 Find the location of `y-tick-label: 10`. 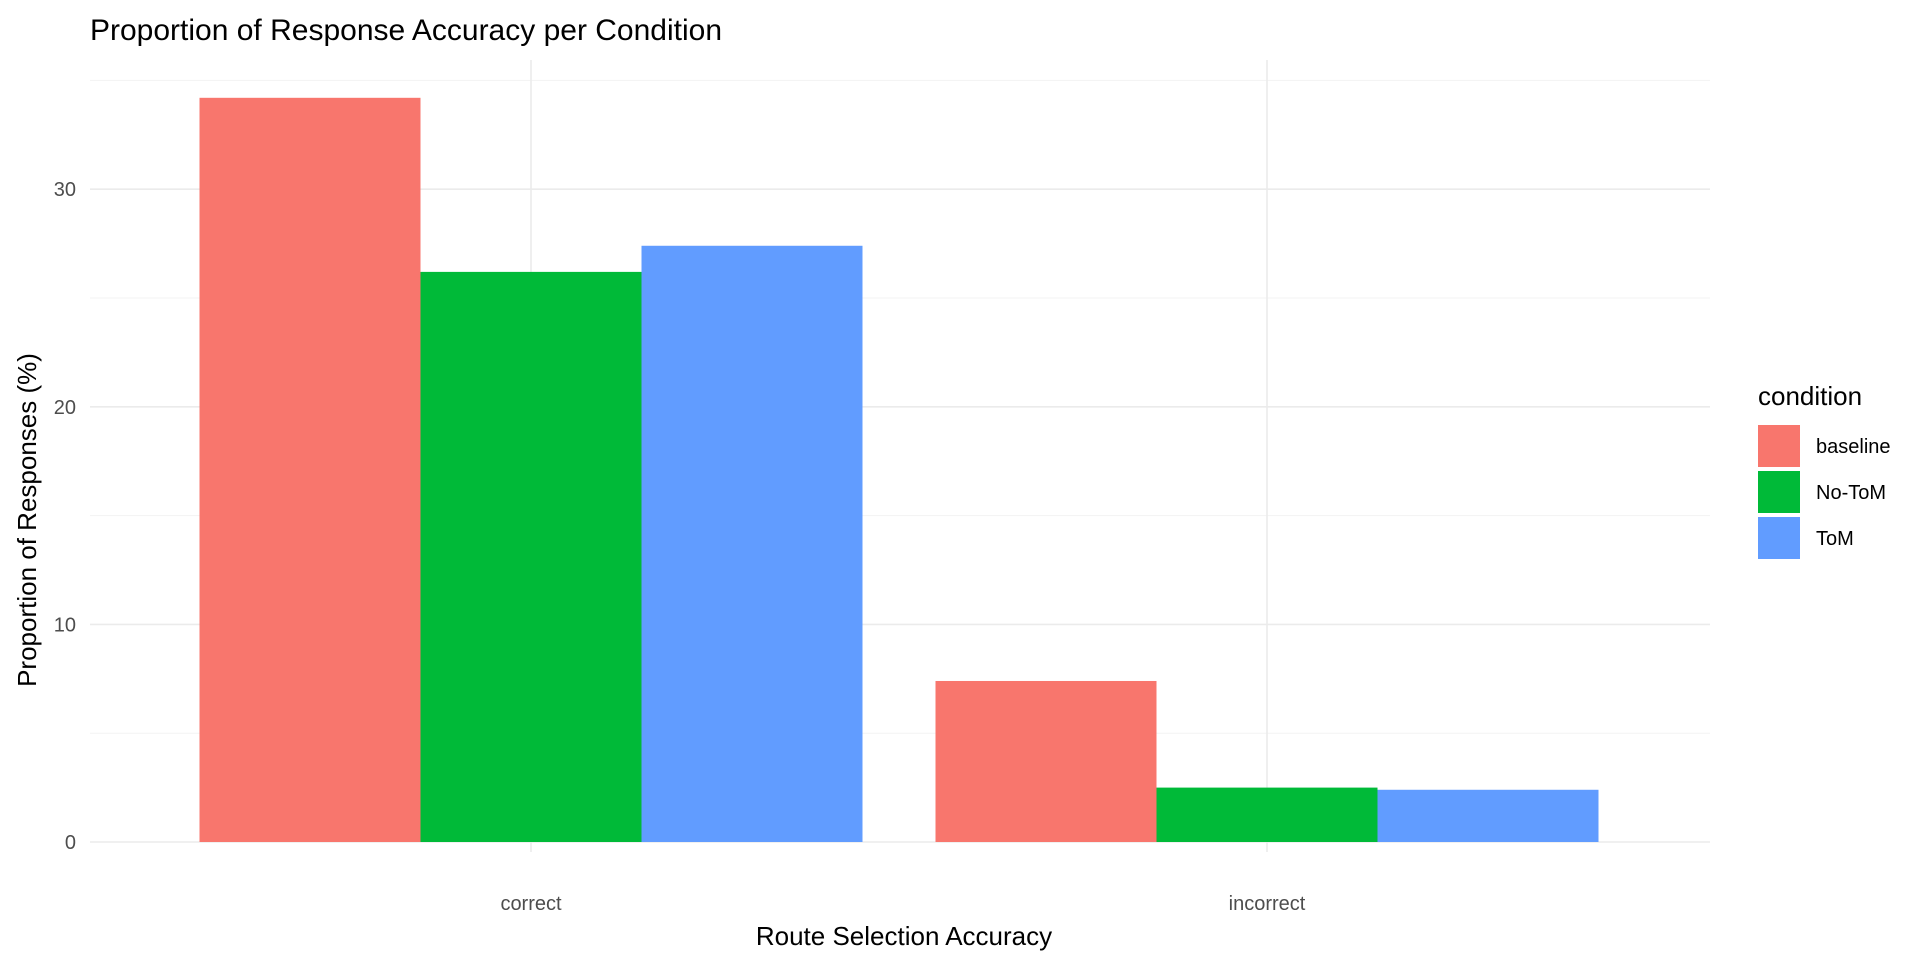

y-tick-label: 10 is located at coordinates (65, 625).